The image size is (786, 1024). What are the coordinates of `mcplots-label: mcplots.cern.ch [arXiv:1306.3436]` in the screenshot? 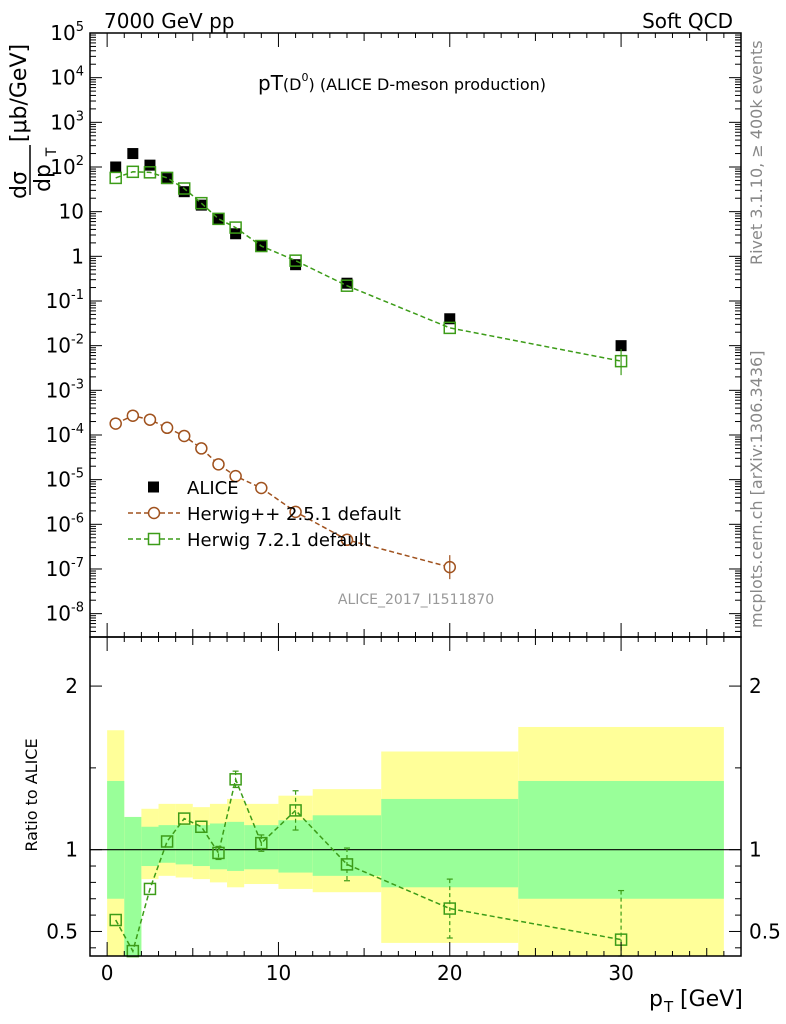 It's located at (756, 489).